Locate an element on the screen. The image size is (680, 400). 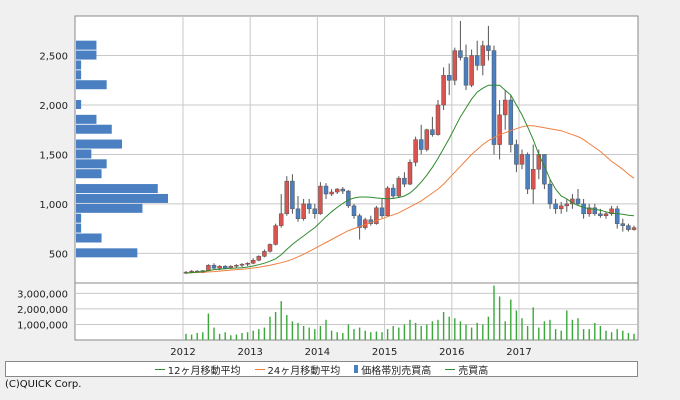
ma24-swatch-icon is located at coordinates (259, 369).